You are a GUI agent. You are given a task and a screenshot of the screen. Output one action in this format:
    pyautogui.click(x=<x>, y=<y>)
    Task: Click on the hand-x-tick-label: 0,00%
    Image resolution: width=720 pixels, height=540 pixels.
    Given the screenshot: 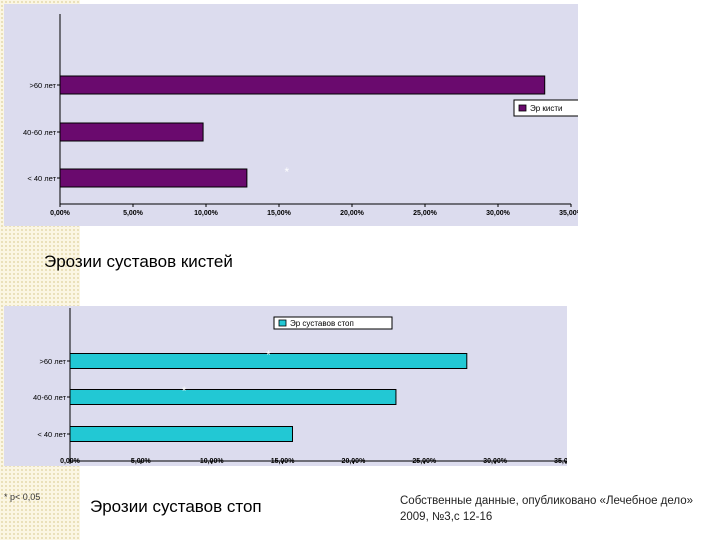 What is the action you would take?
    pyautogui.click(x=60, y=213)
    